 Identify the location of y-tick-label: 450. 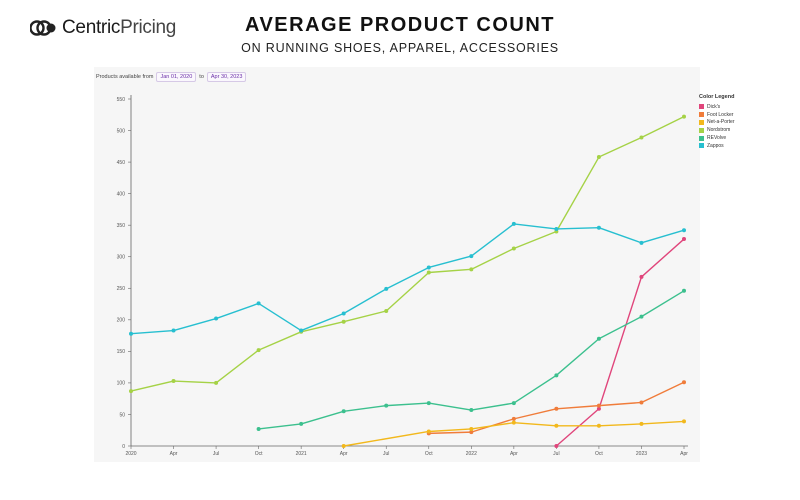
(121, 163).